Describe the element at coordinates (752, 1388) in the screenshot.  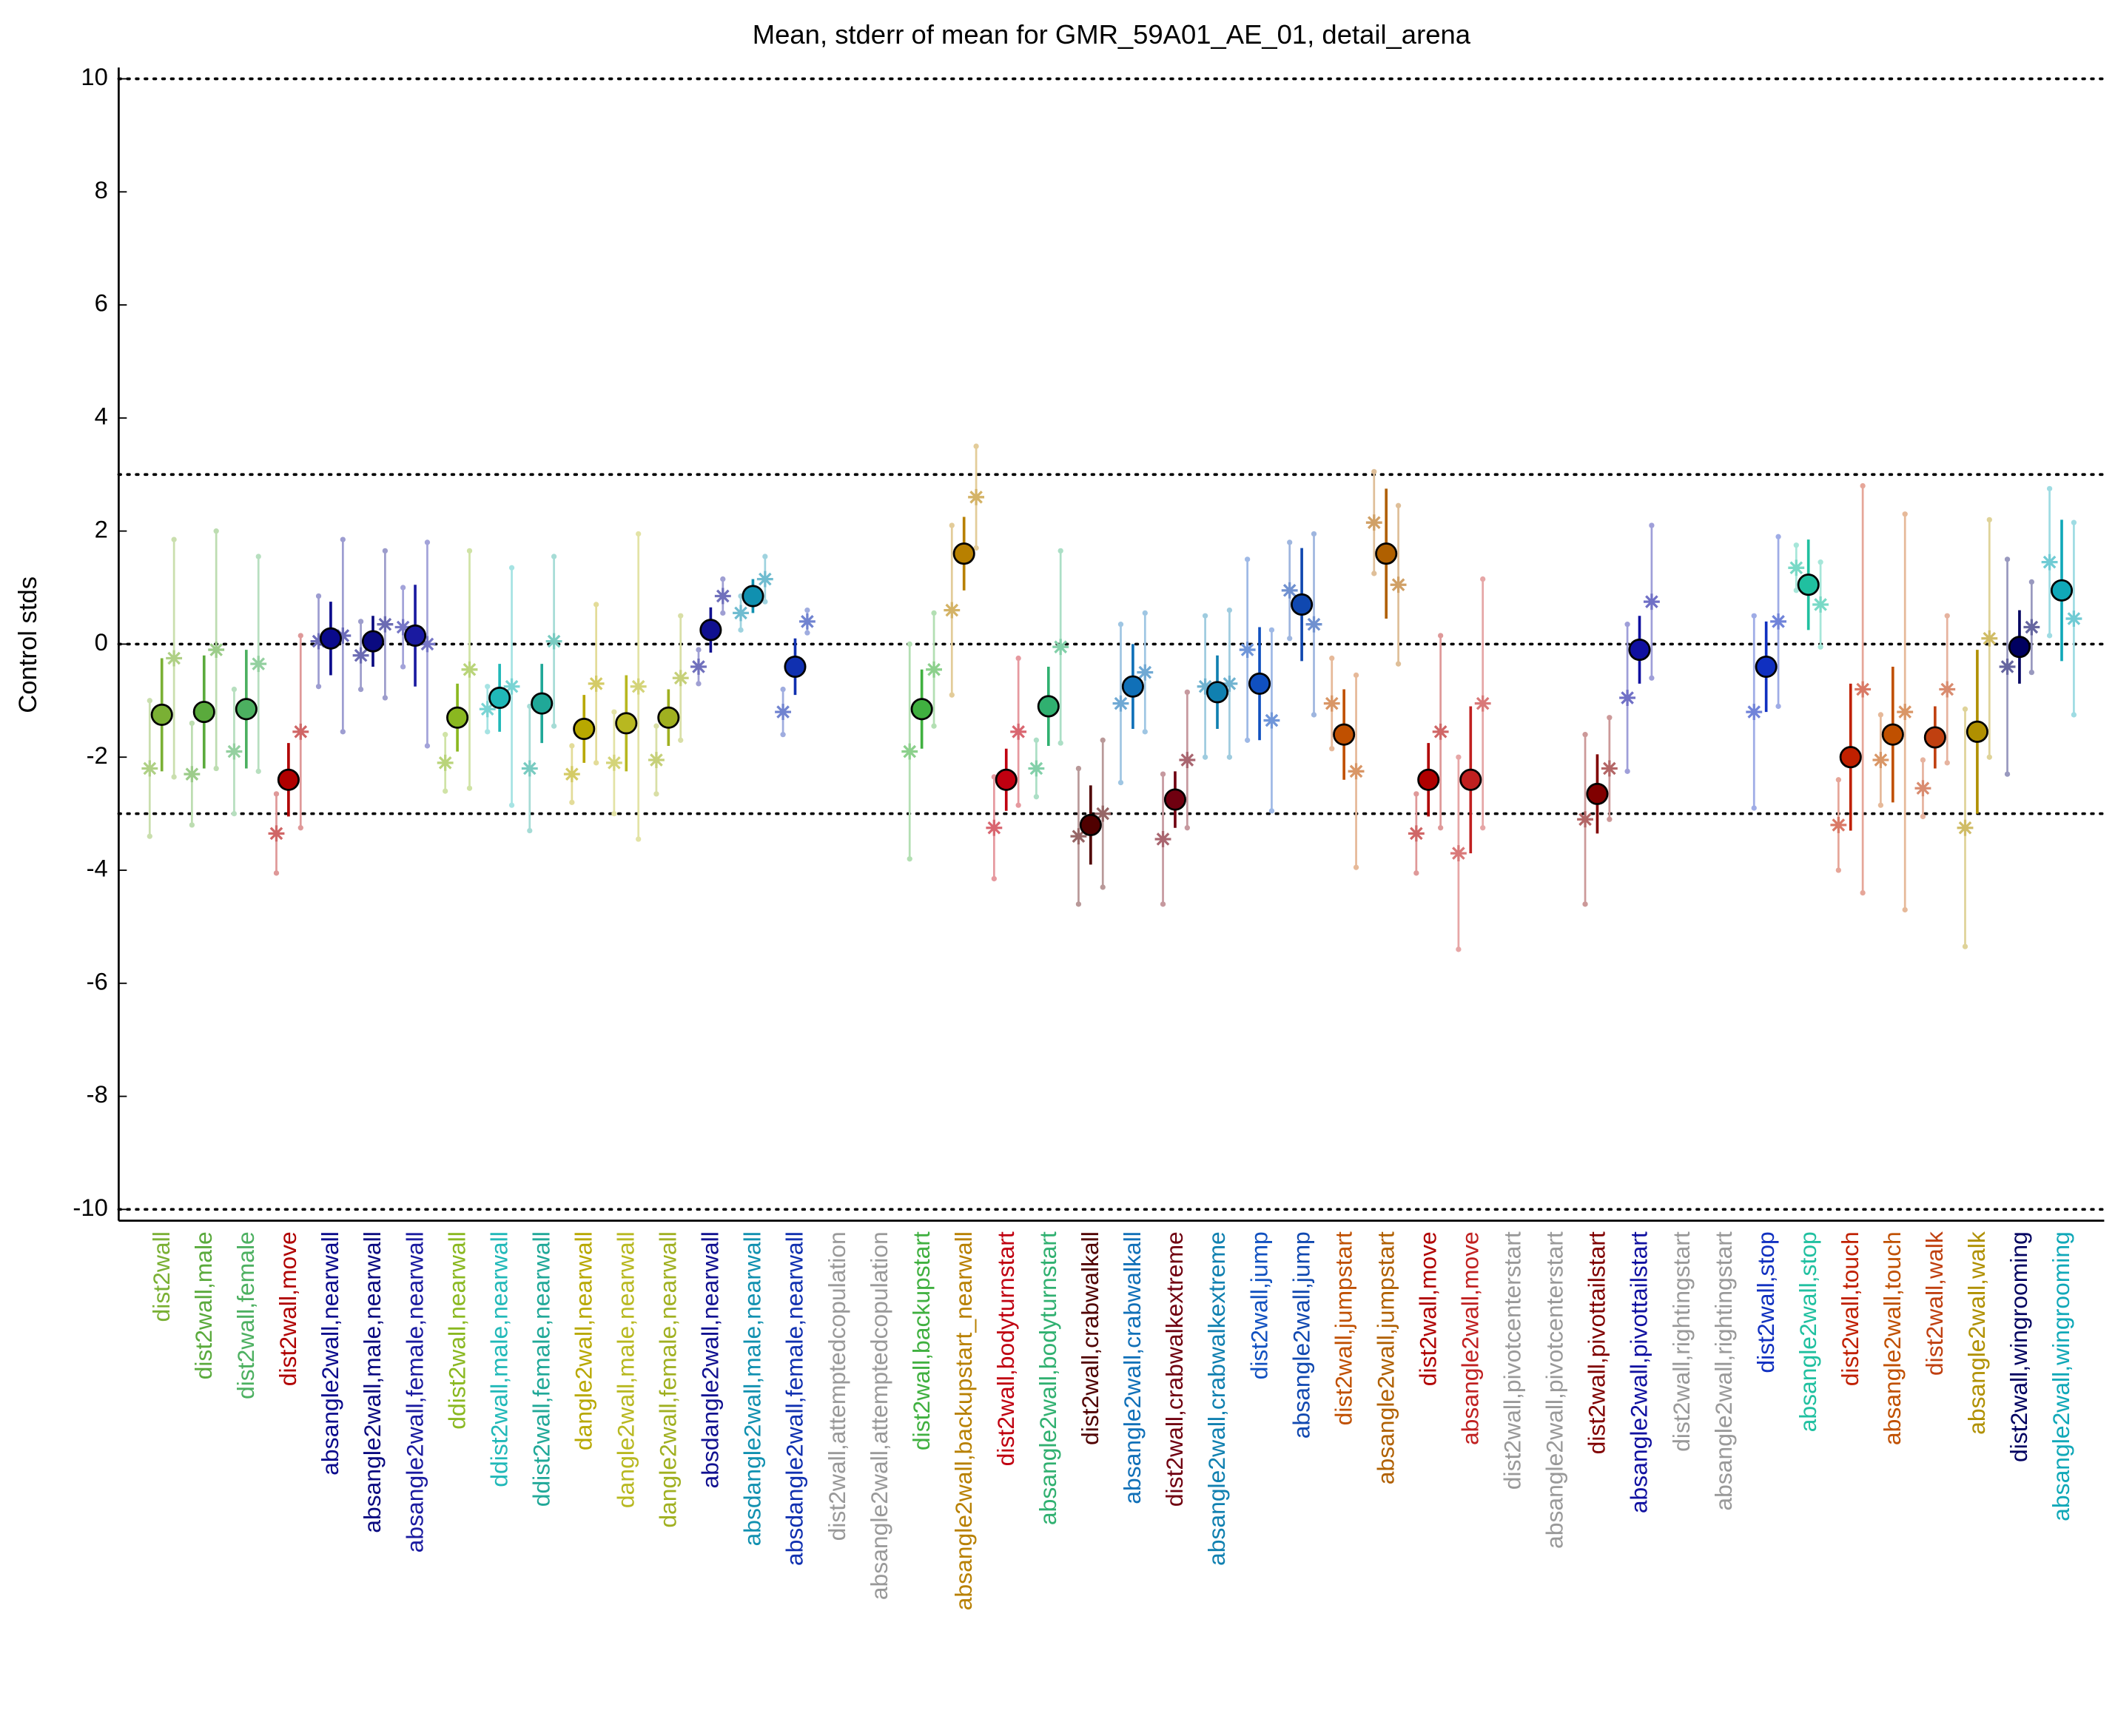
I see `x-tick-label: absdangle2wall,male,nearwall` at that location.